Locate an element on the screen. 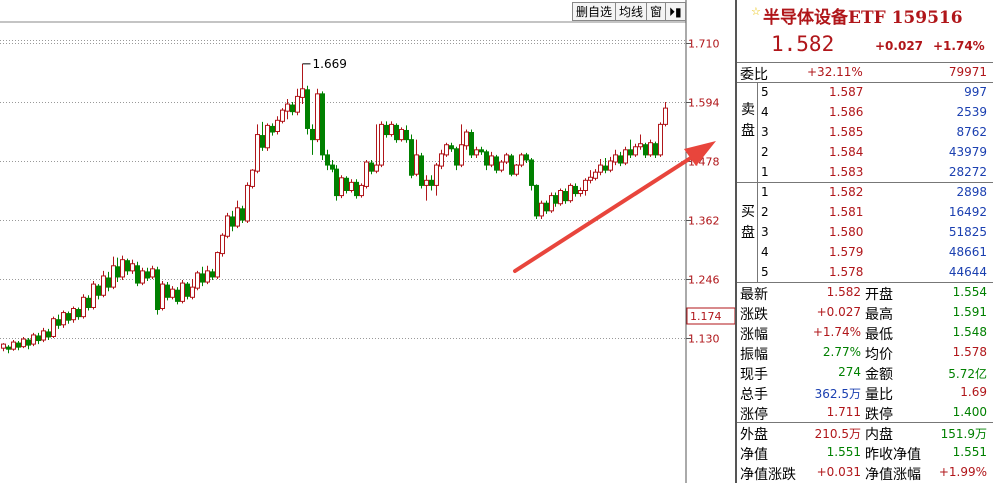  remove-watchlist-button: 删自选 is located at coordinates (595, 11).